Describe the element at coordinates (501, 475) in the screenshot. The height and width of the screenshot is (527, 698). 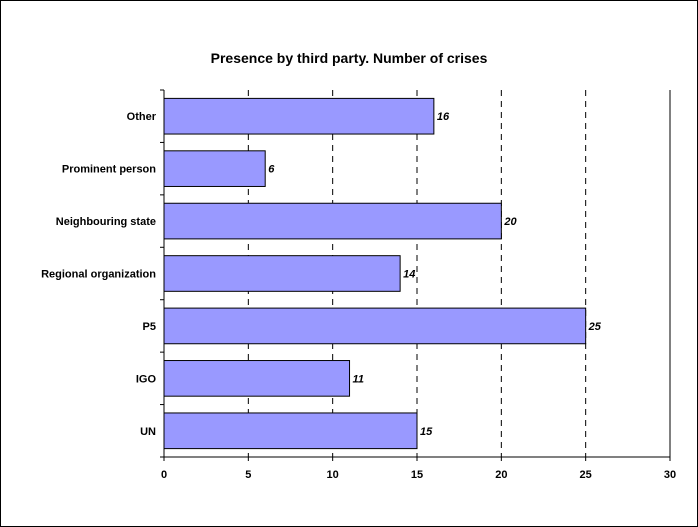
I see `x-tick-label: 20` at that location.